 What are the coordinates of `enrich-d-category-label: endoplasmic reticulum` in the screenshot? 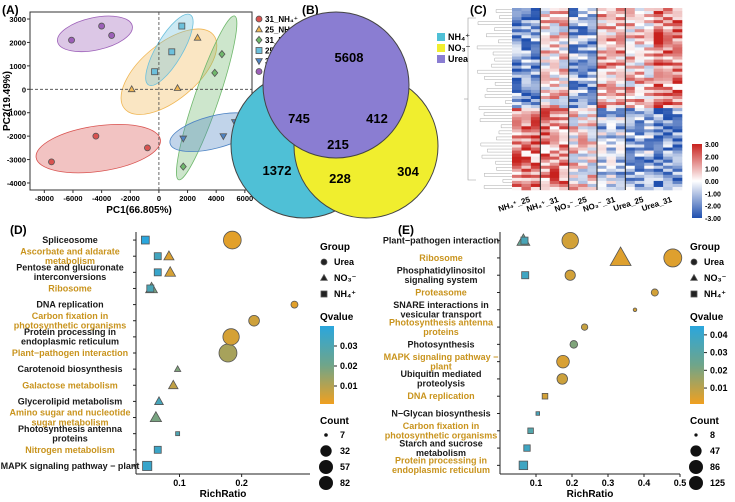 It's located at (70, 342).